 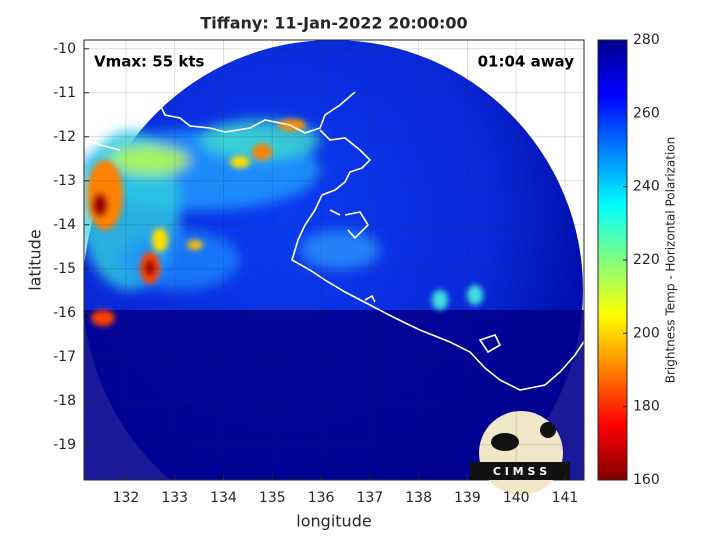 I want to click on y-tick-label: -19, so click(x=64, y=445).